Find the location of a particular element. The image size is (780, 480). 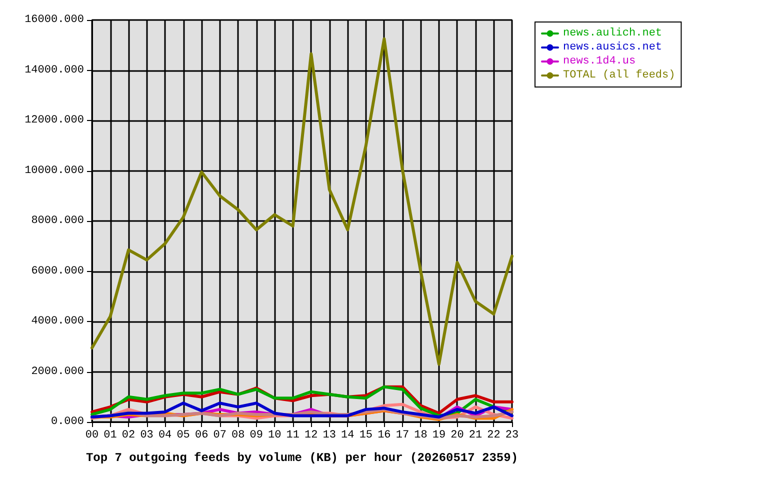

x-axis-title: Top 7 outgoing feeds by volume (KB) per hour (20260517 2359) is located at coordinates (302, 458).